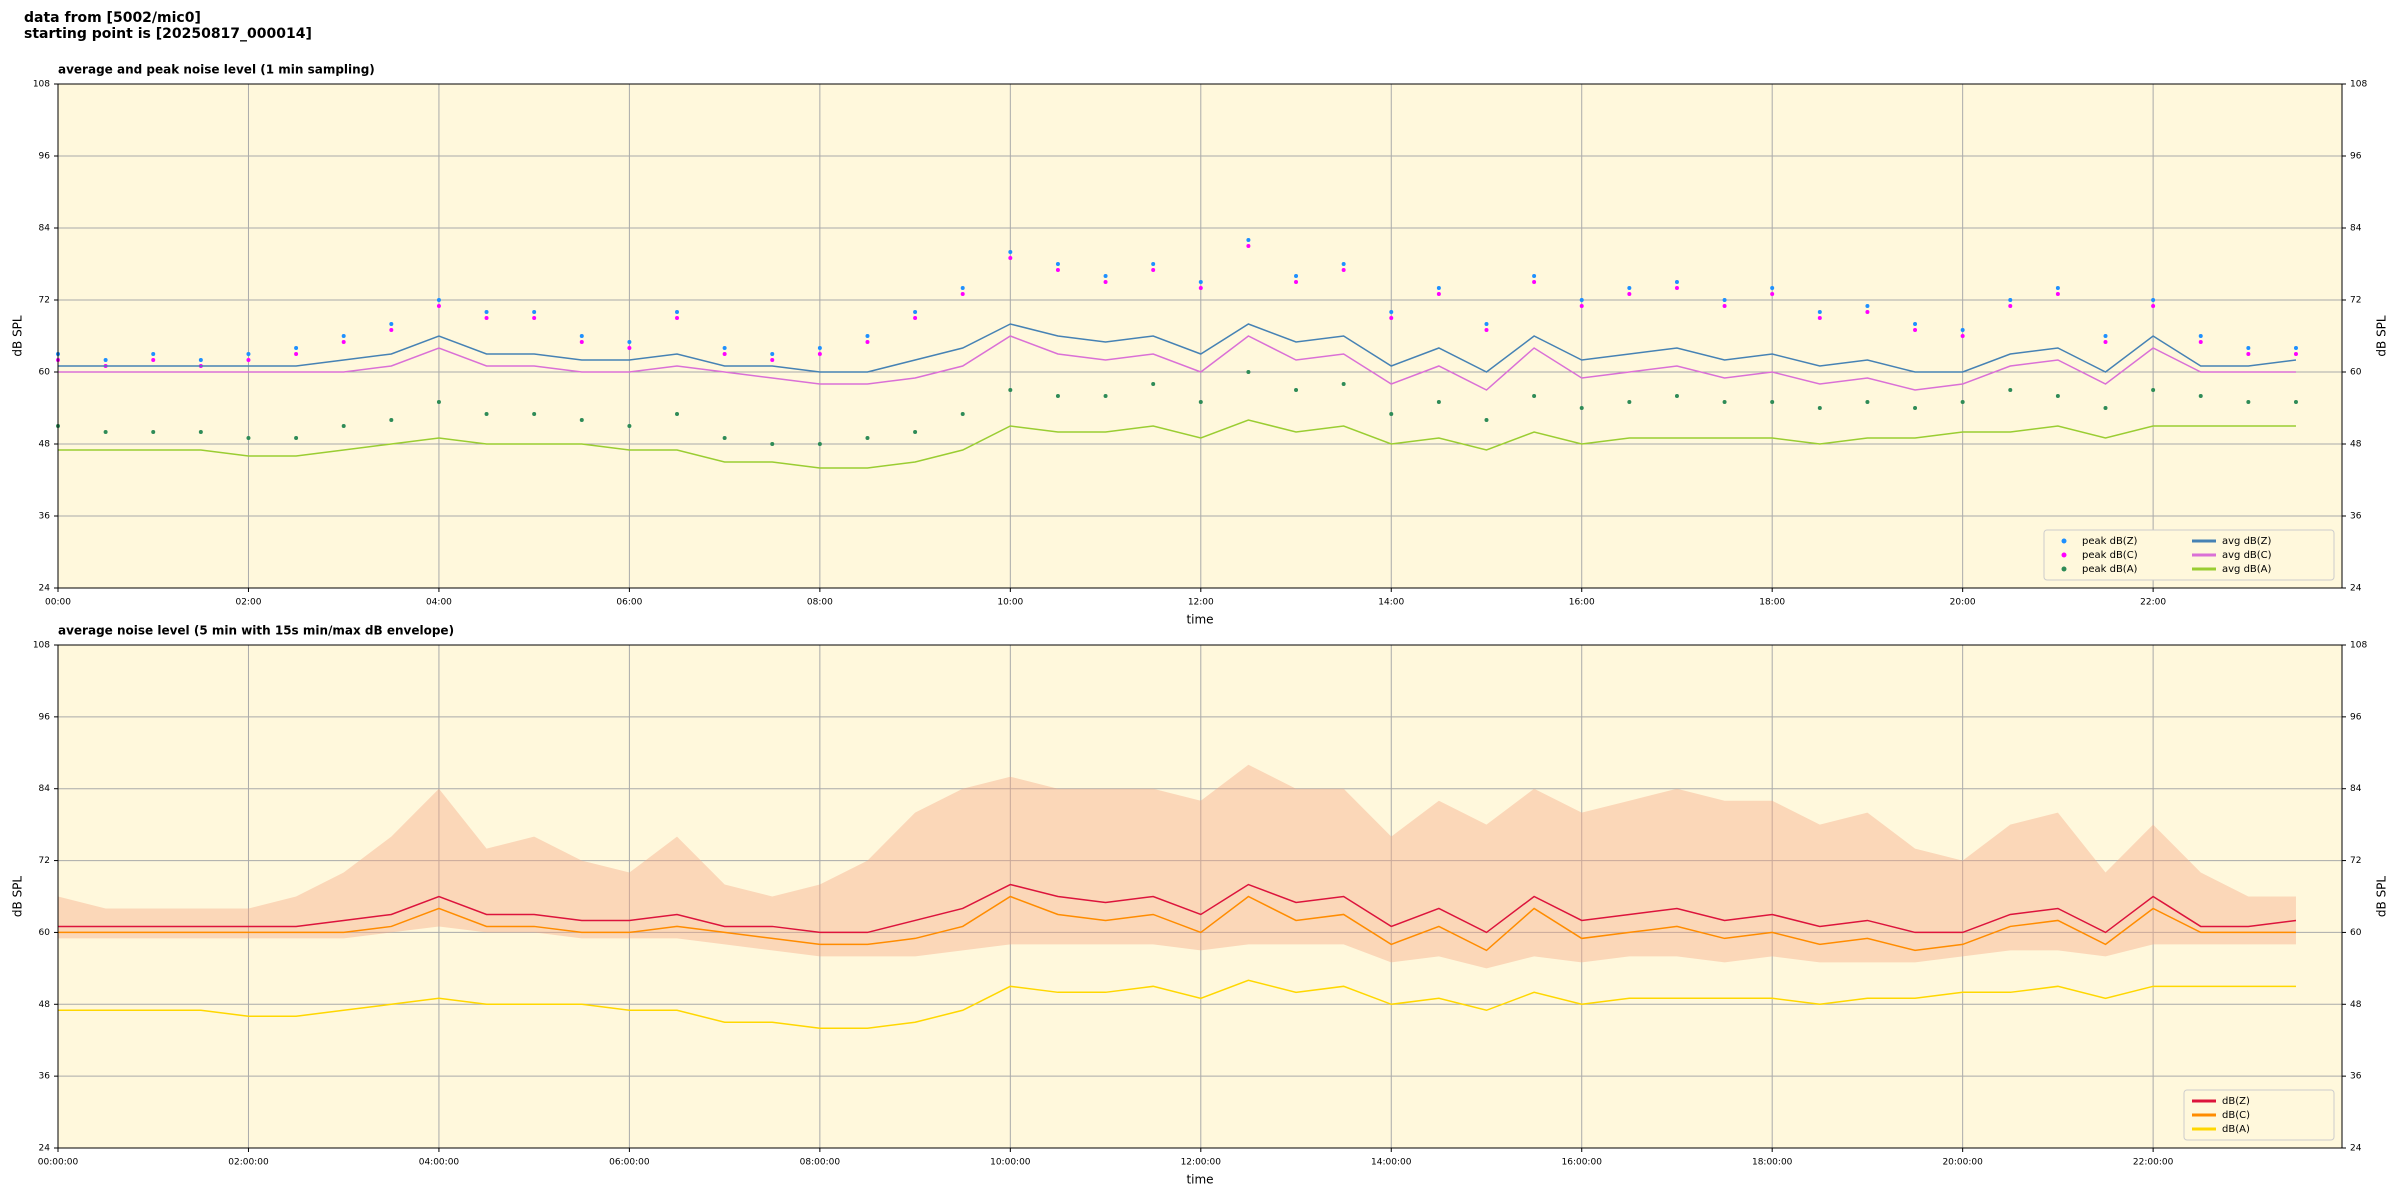 Image resolution: width=2400 pixels, height=1200 pixels. Describe the element at coordinates (2236, 1129) in the screenshot. I see `legend-label: dB(A)` at that location.